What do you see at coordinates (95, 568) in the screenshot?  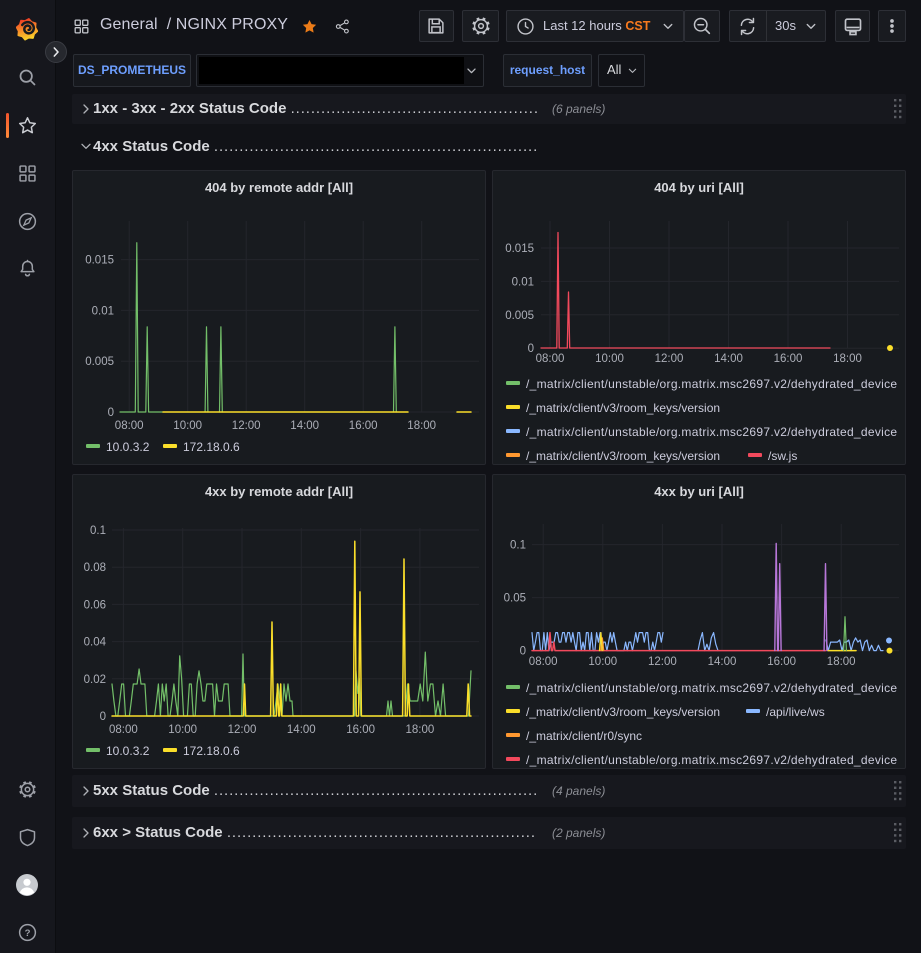 I see `svg-text: 0.08` at bounding box center [95, 568].